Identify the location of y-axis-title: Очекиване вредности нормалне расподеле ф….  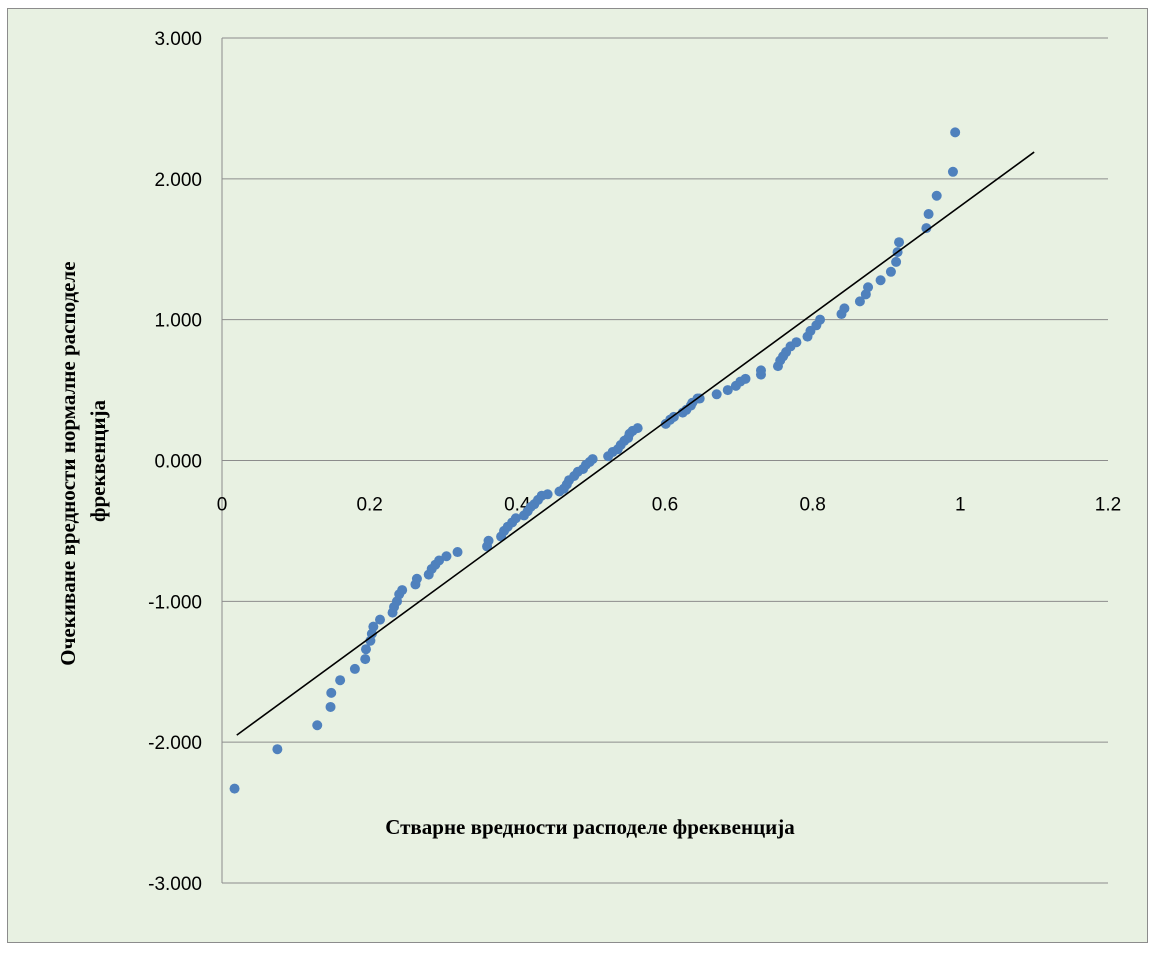
(83, 461).